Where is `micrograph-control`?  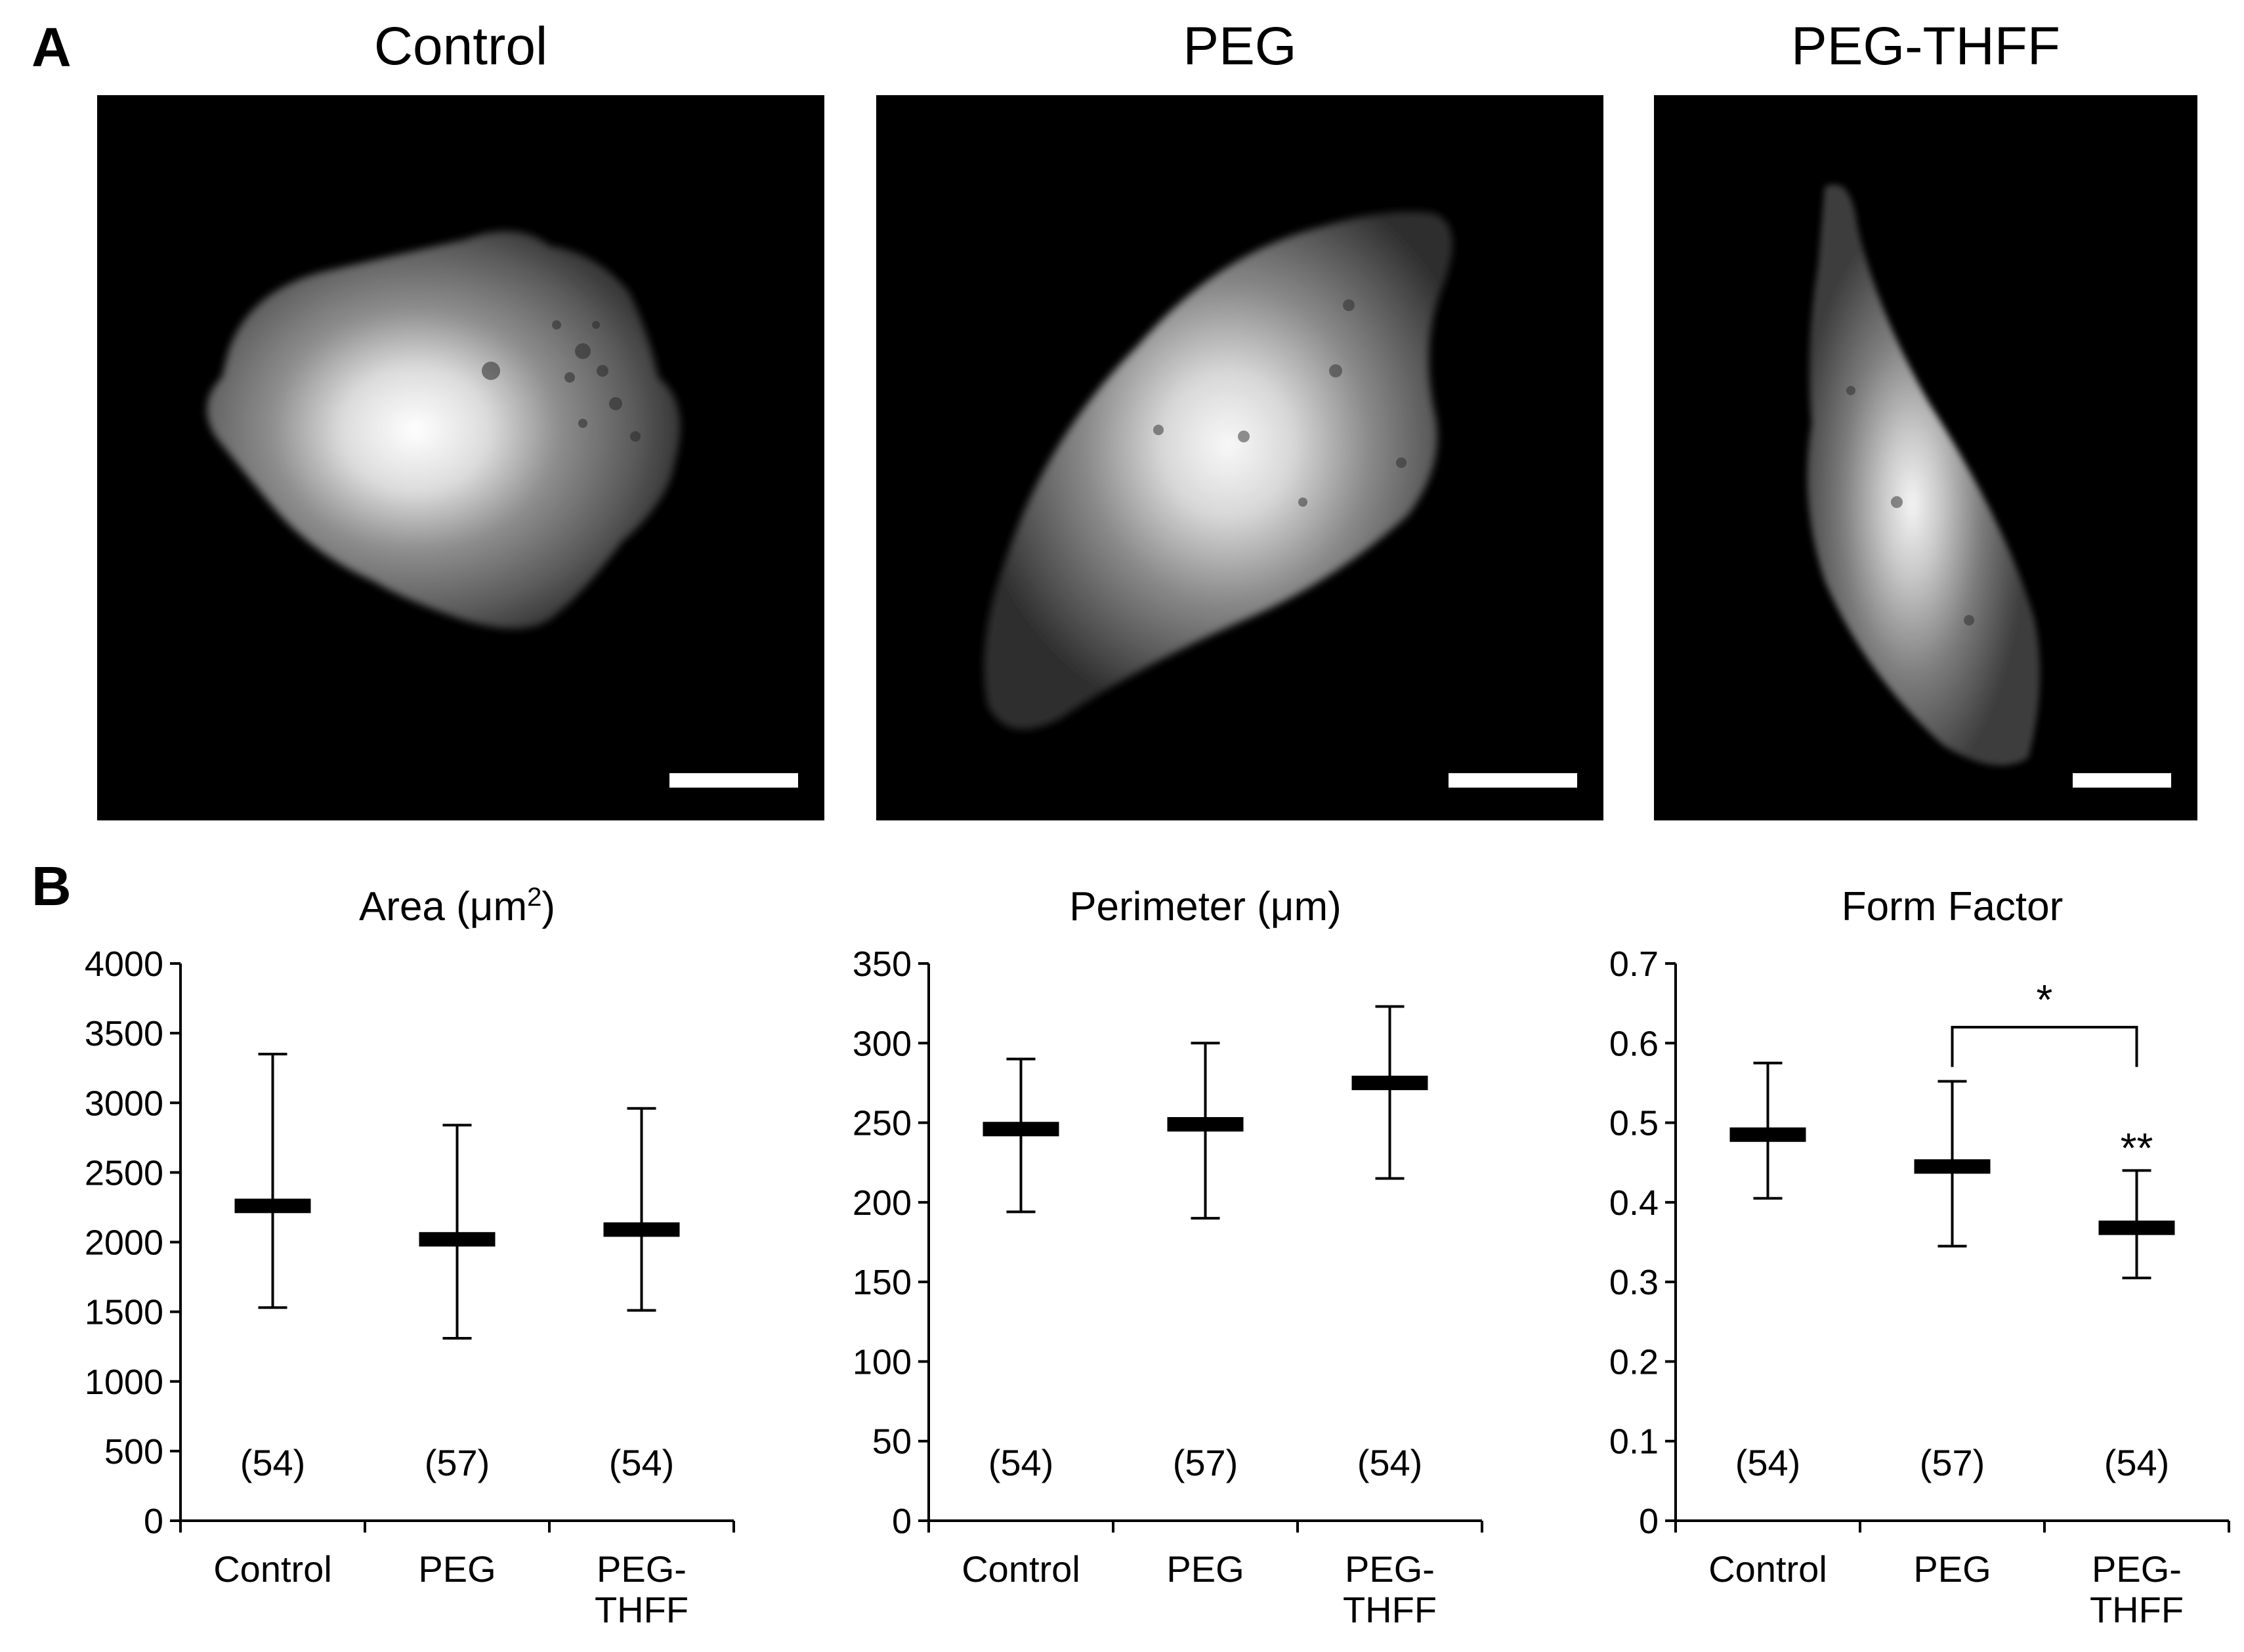 micrograph-control is located at coordinates (460, 457).